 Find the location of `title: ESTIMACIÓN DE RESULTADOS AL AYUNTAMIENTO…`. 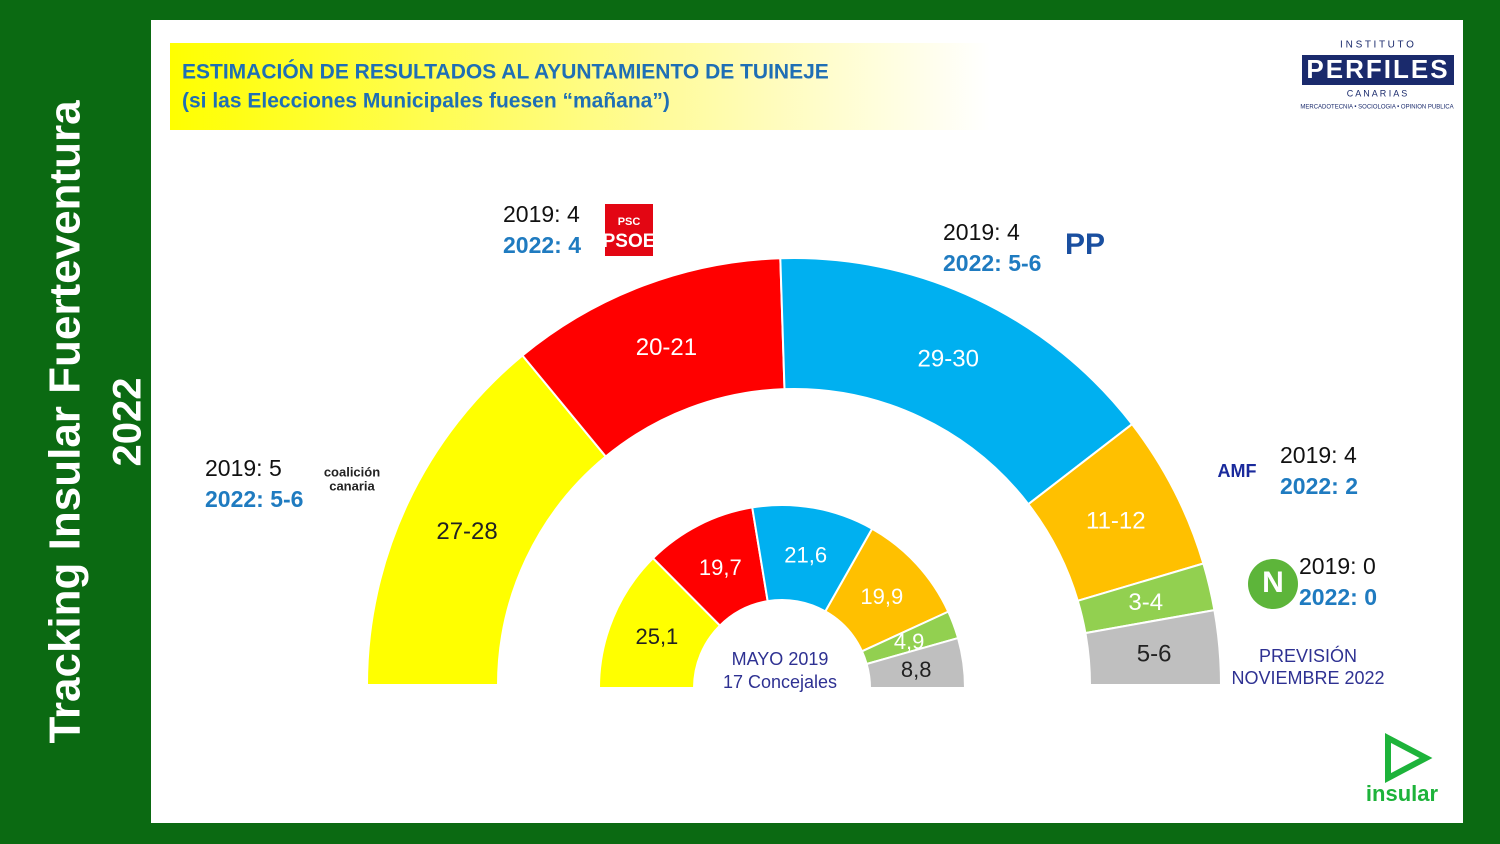

title: ESTIMACIÓN DE RESULTADOS AL AYUNTAMIENTO… is located at coordinates (505, 72).